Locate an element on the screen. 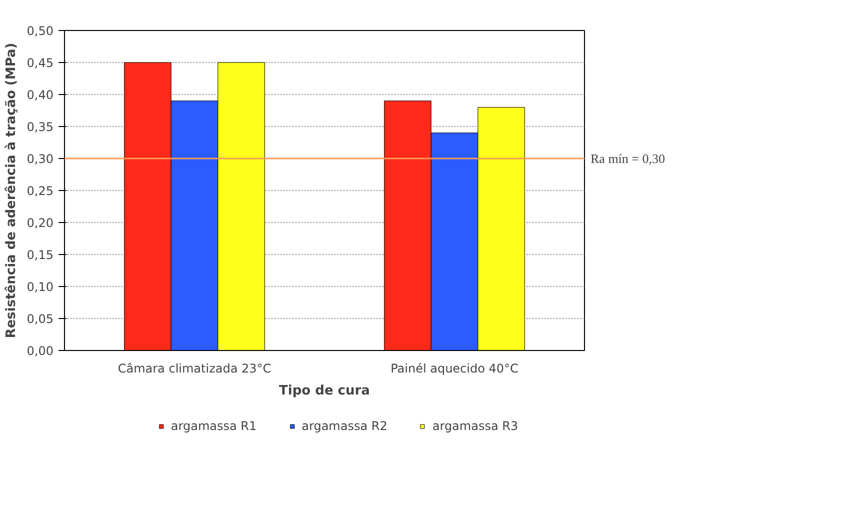 The height and width of the screenshot is (528, 867). x-tick-label: Painél aquecido 40°C is located at coordinates (454, 369).